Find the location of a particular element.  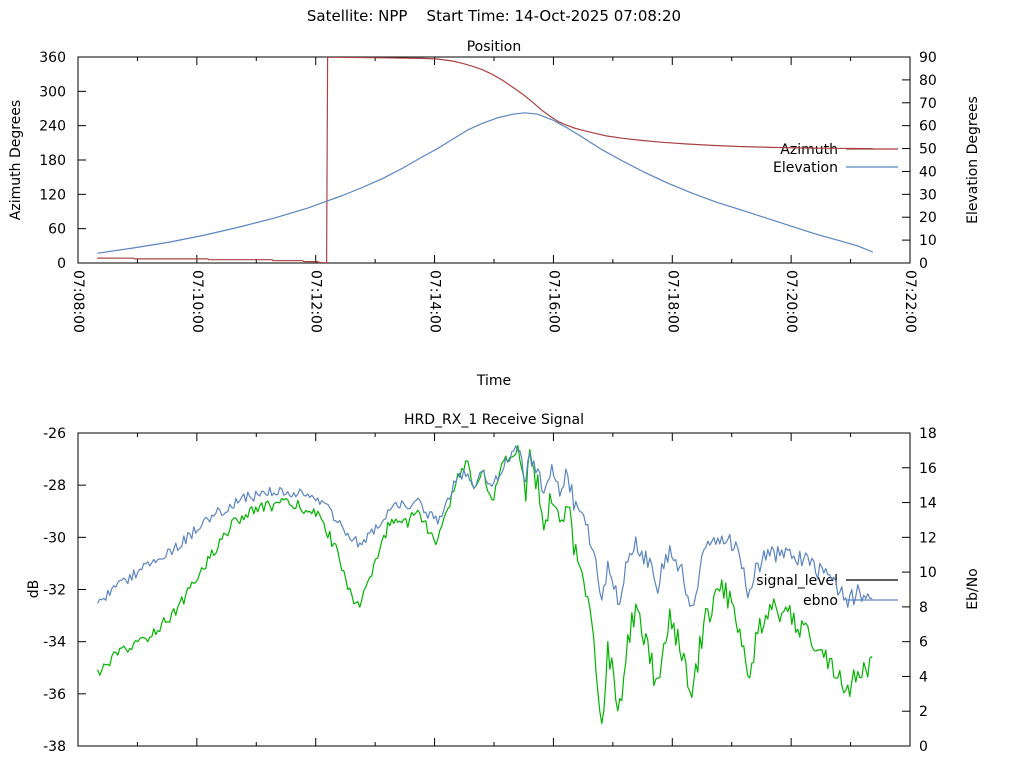

y-right-tick-label: 90 is located at coordinates (928, 58).